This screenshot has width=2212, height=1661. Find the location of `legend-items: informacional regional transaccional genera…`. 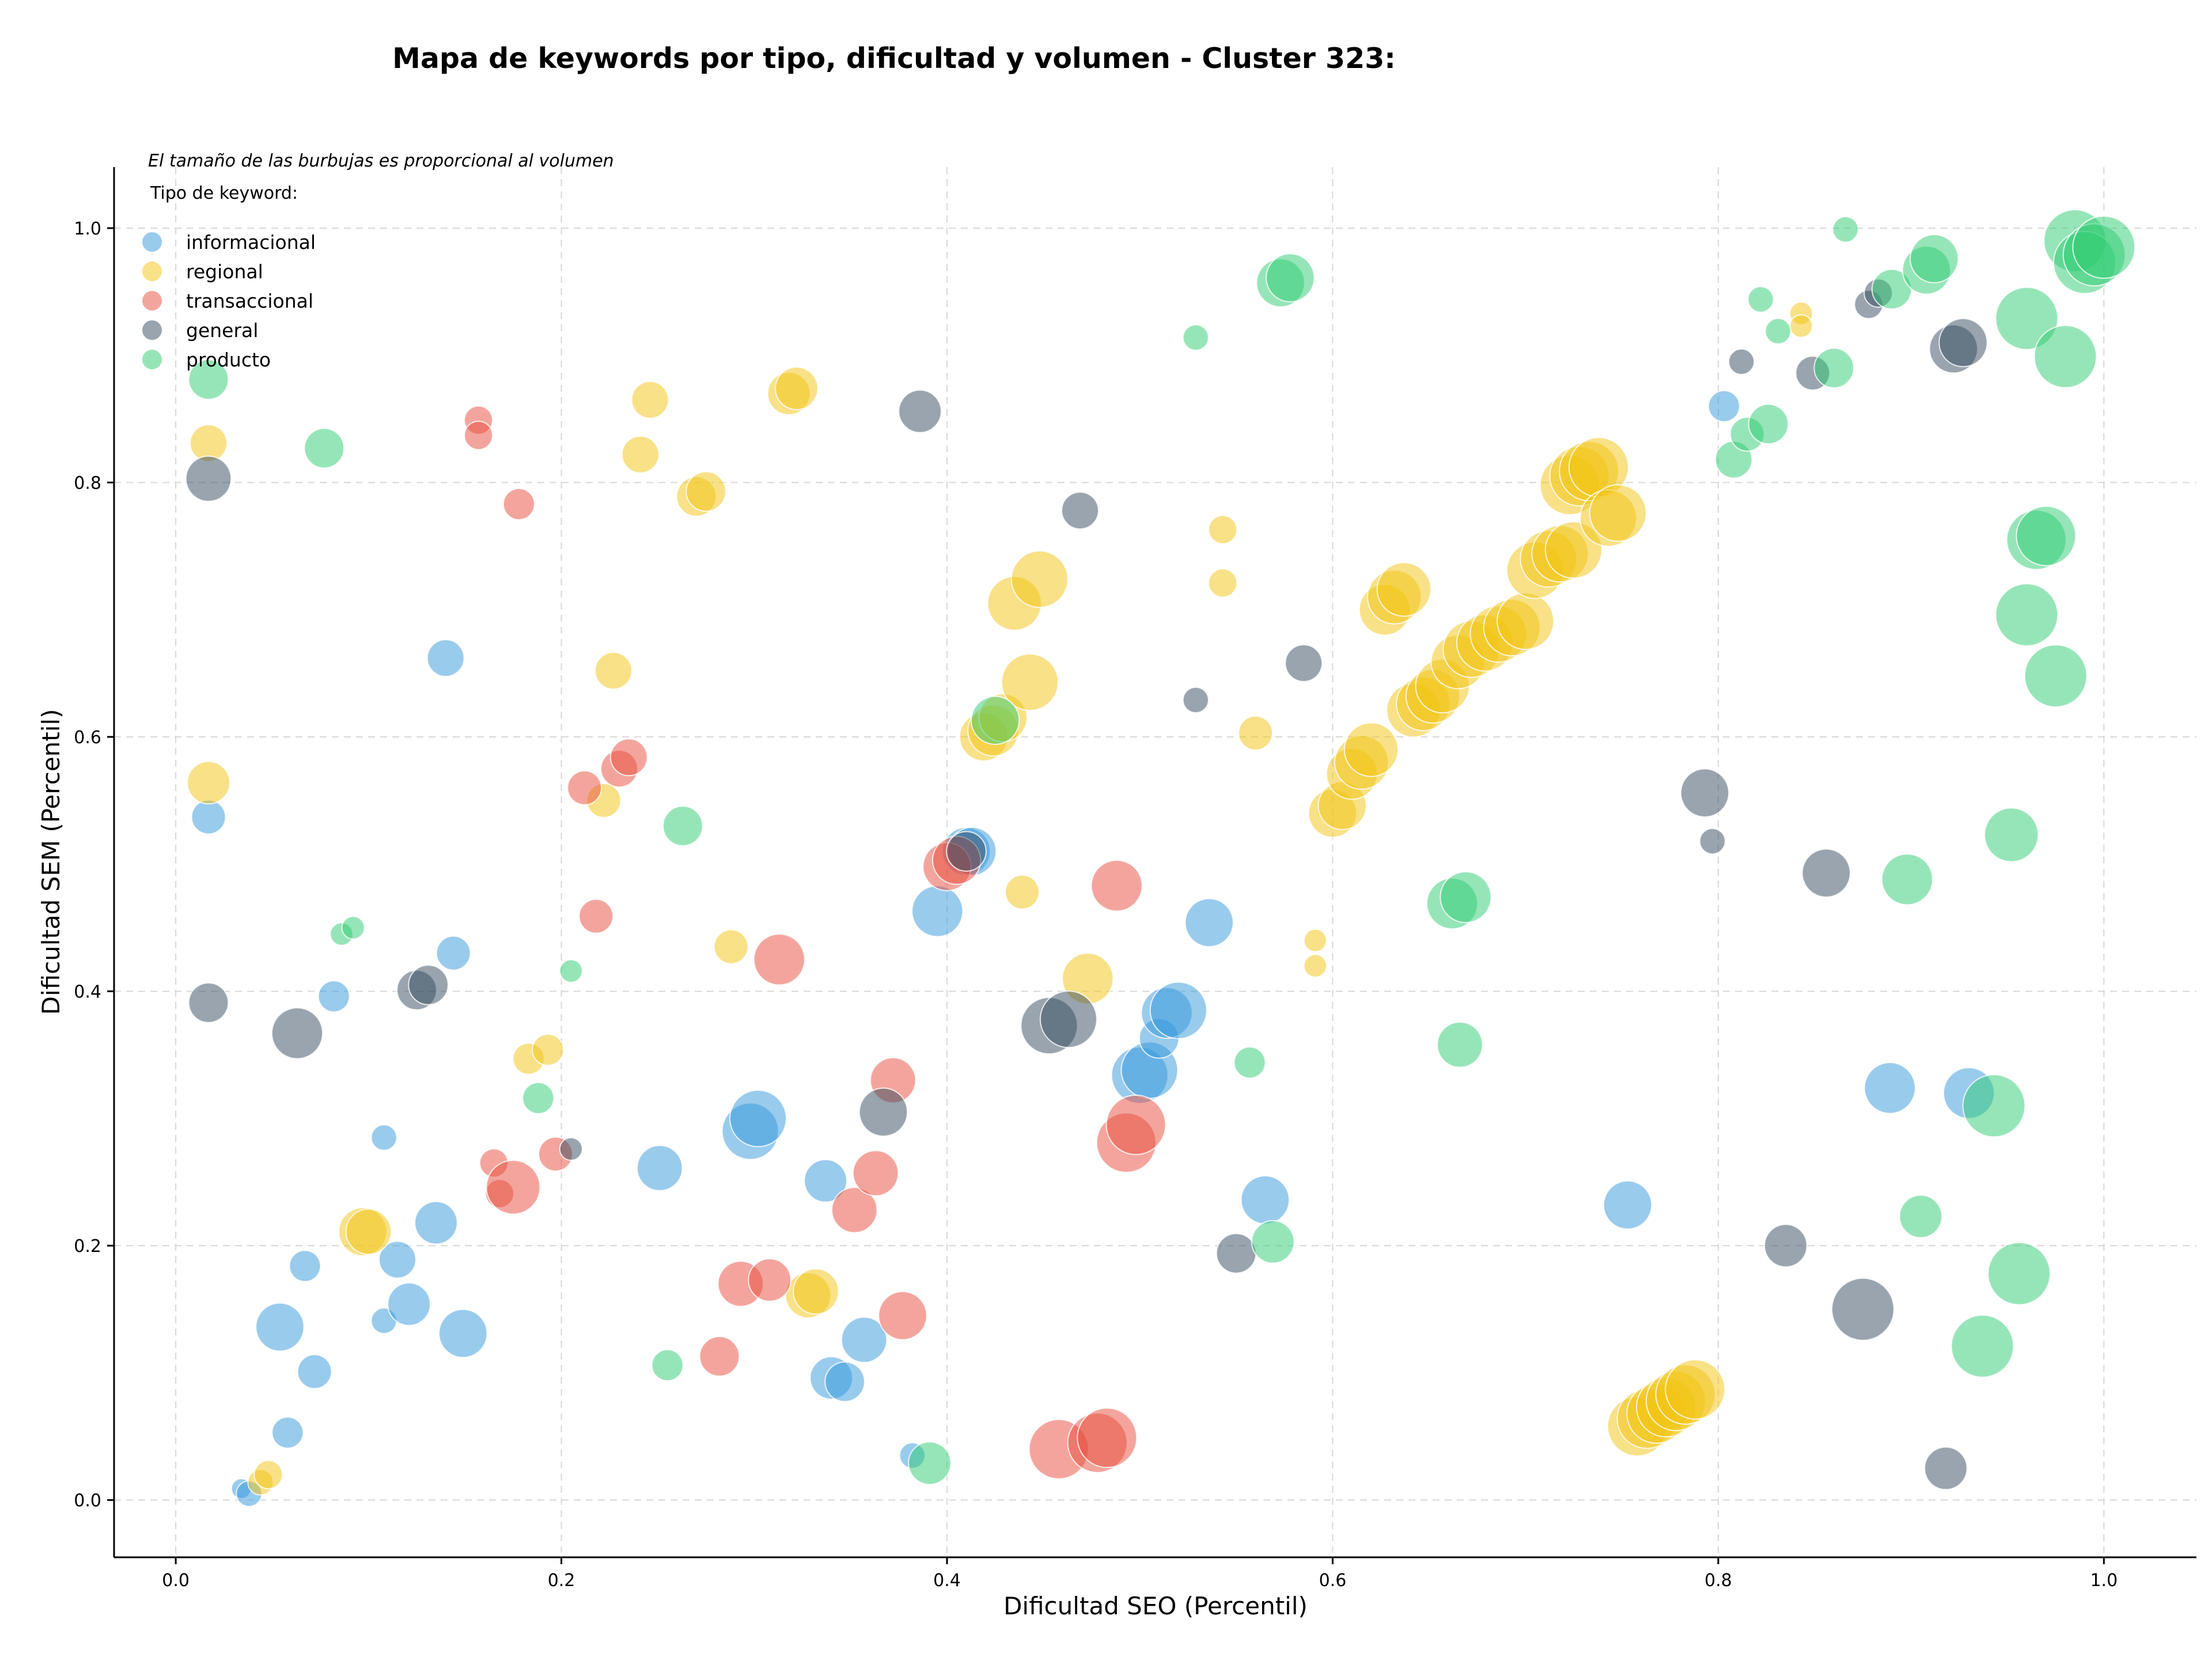

legend-items: informacional regional transaccional genera… is located at coordinates (229, 301).